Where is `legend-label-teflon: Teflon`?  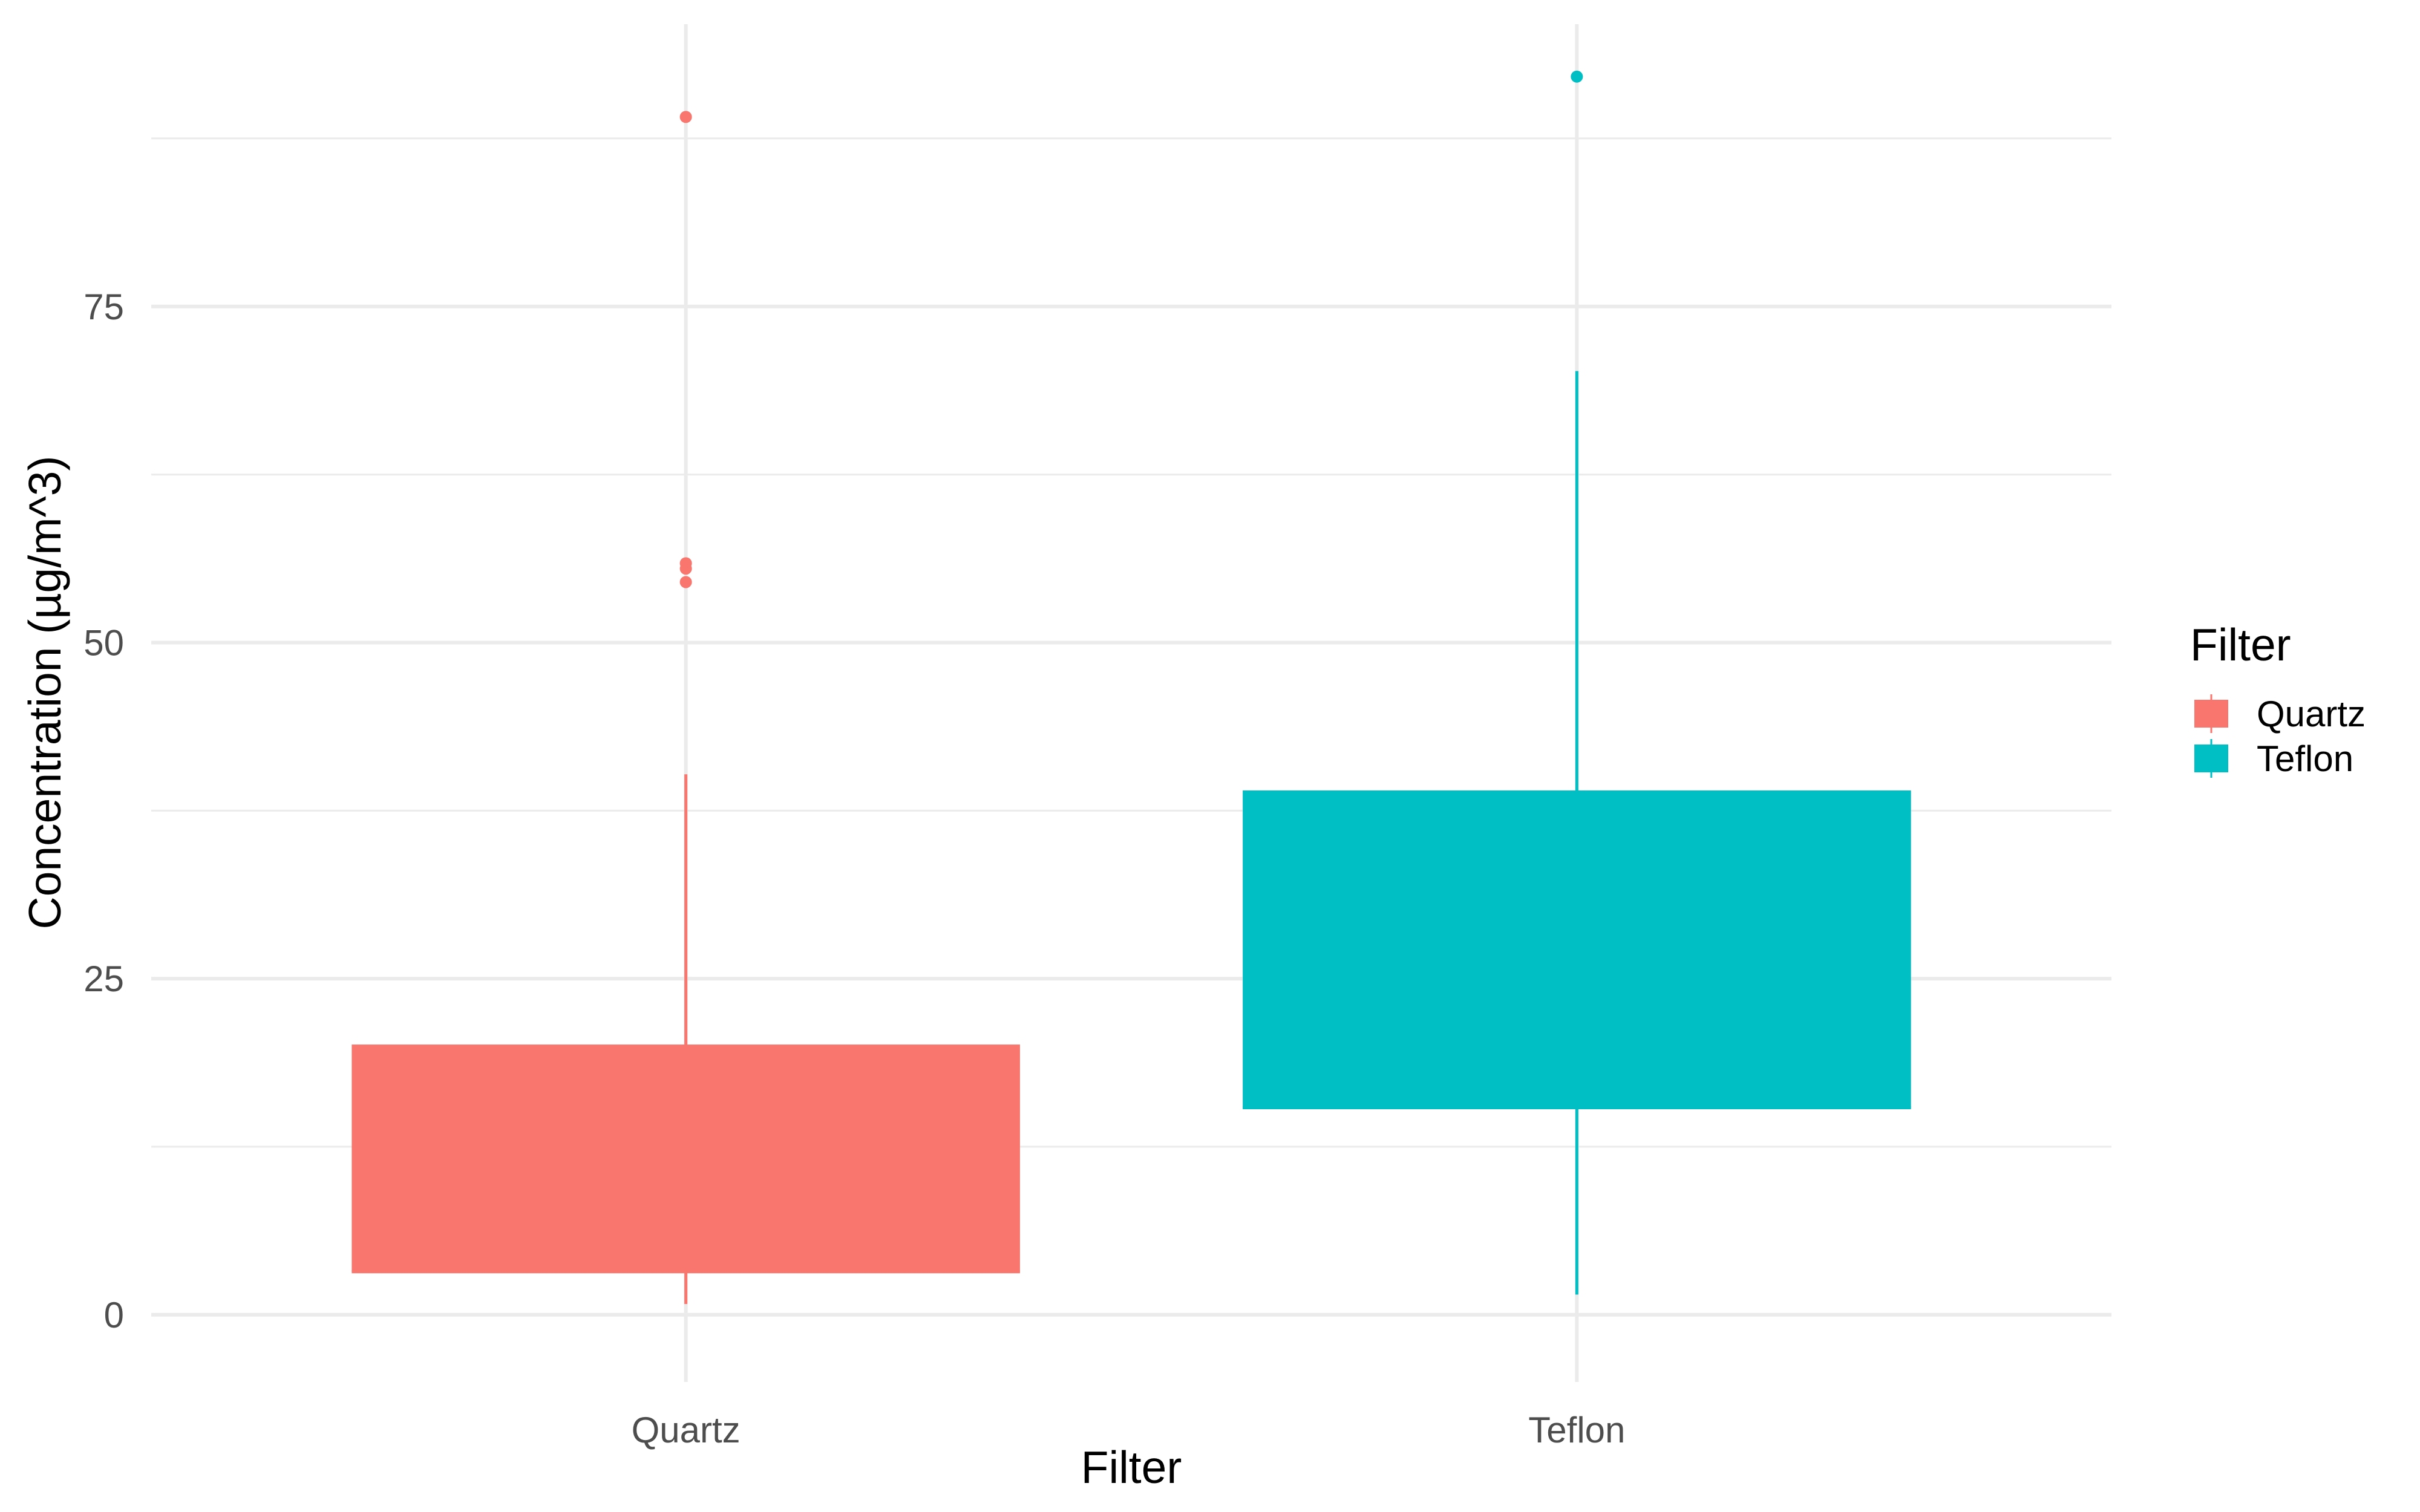
legend-label-teflon: Teflon is located at coordinates (2305, 759).